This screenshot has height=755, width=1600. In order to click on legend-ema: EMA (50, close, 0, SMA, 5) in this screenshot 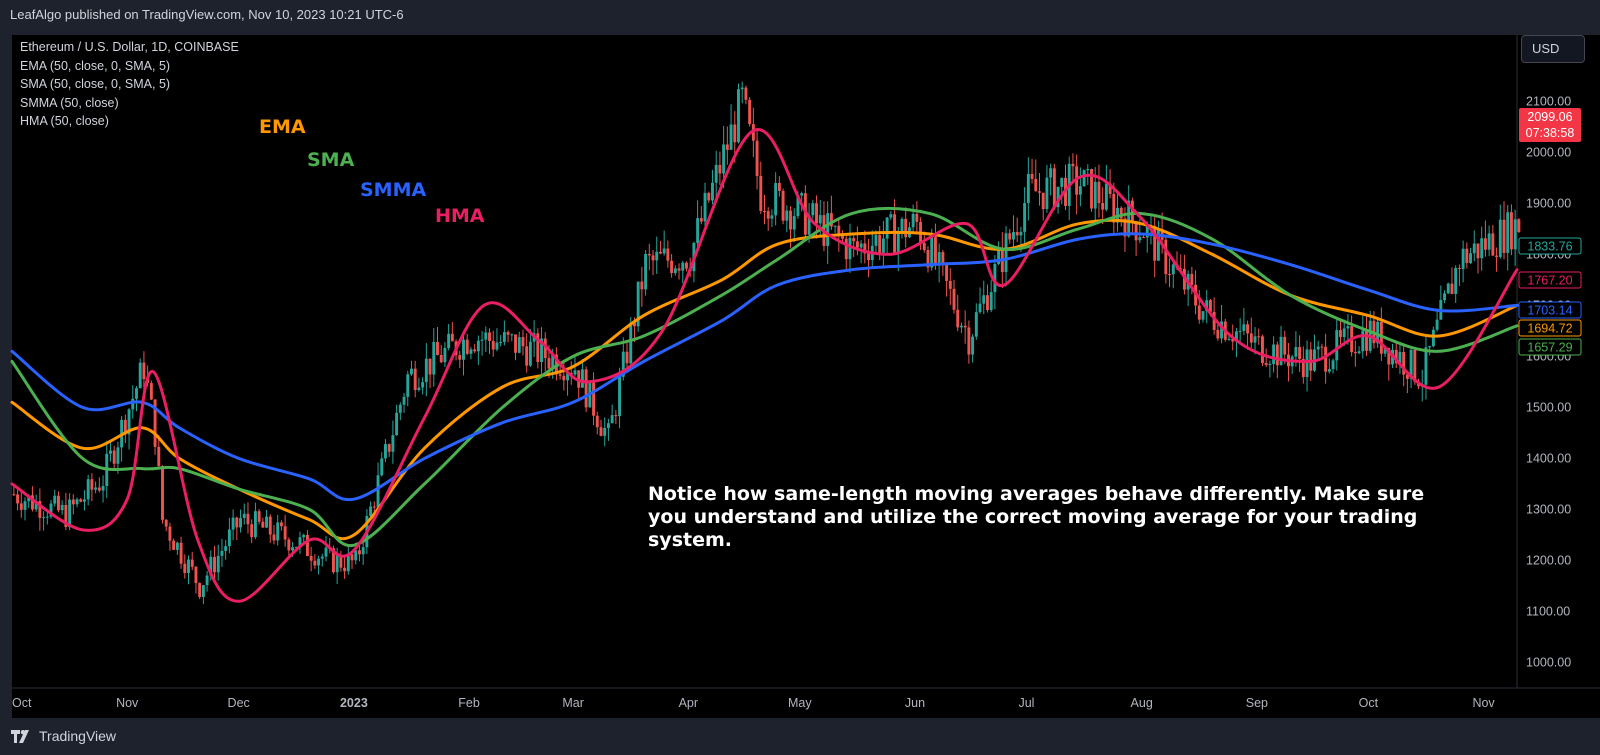, I will do `click(95, 65)`.